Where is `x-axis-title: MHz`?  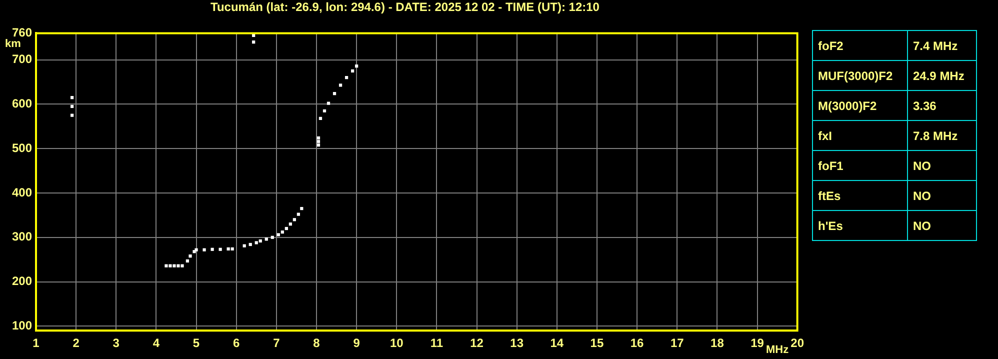
x-axis-title: MHz is located at coordinates (777, 350).